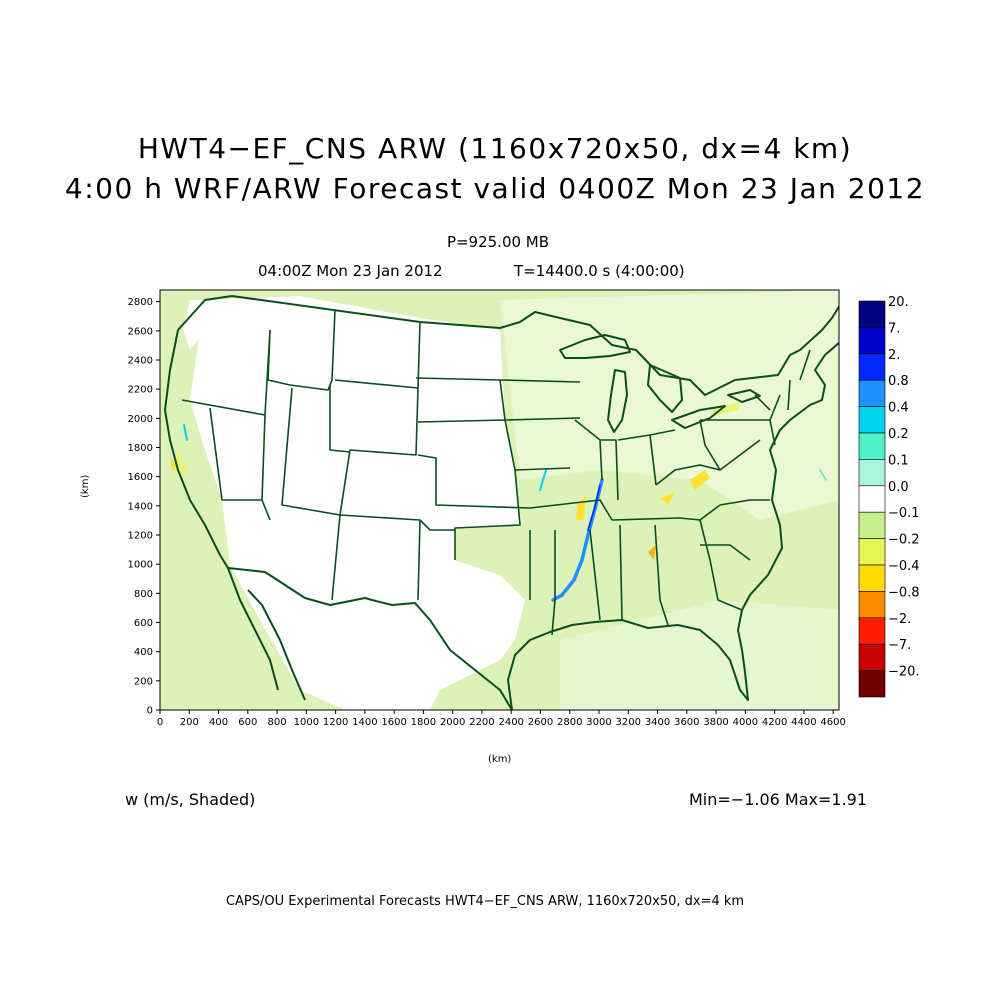 This screenshot has height=1000, width=1000. What do you see at coordinates (140, 302) in the screenshot?
I see `y-tick-label: 2800` at bounding box center [140, 302].